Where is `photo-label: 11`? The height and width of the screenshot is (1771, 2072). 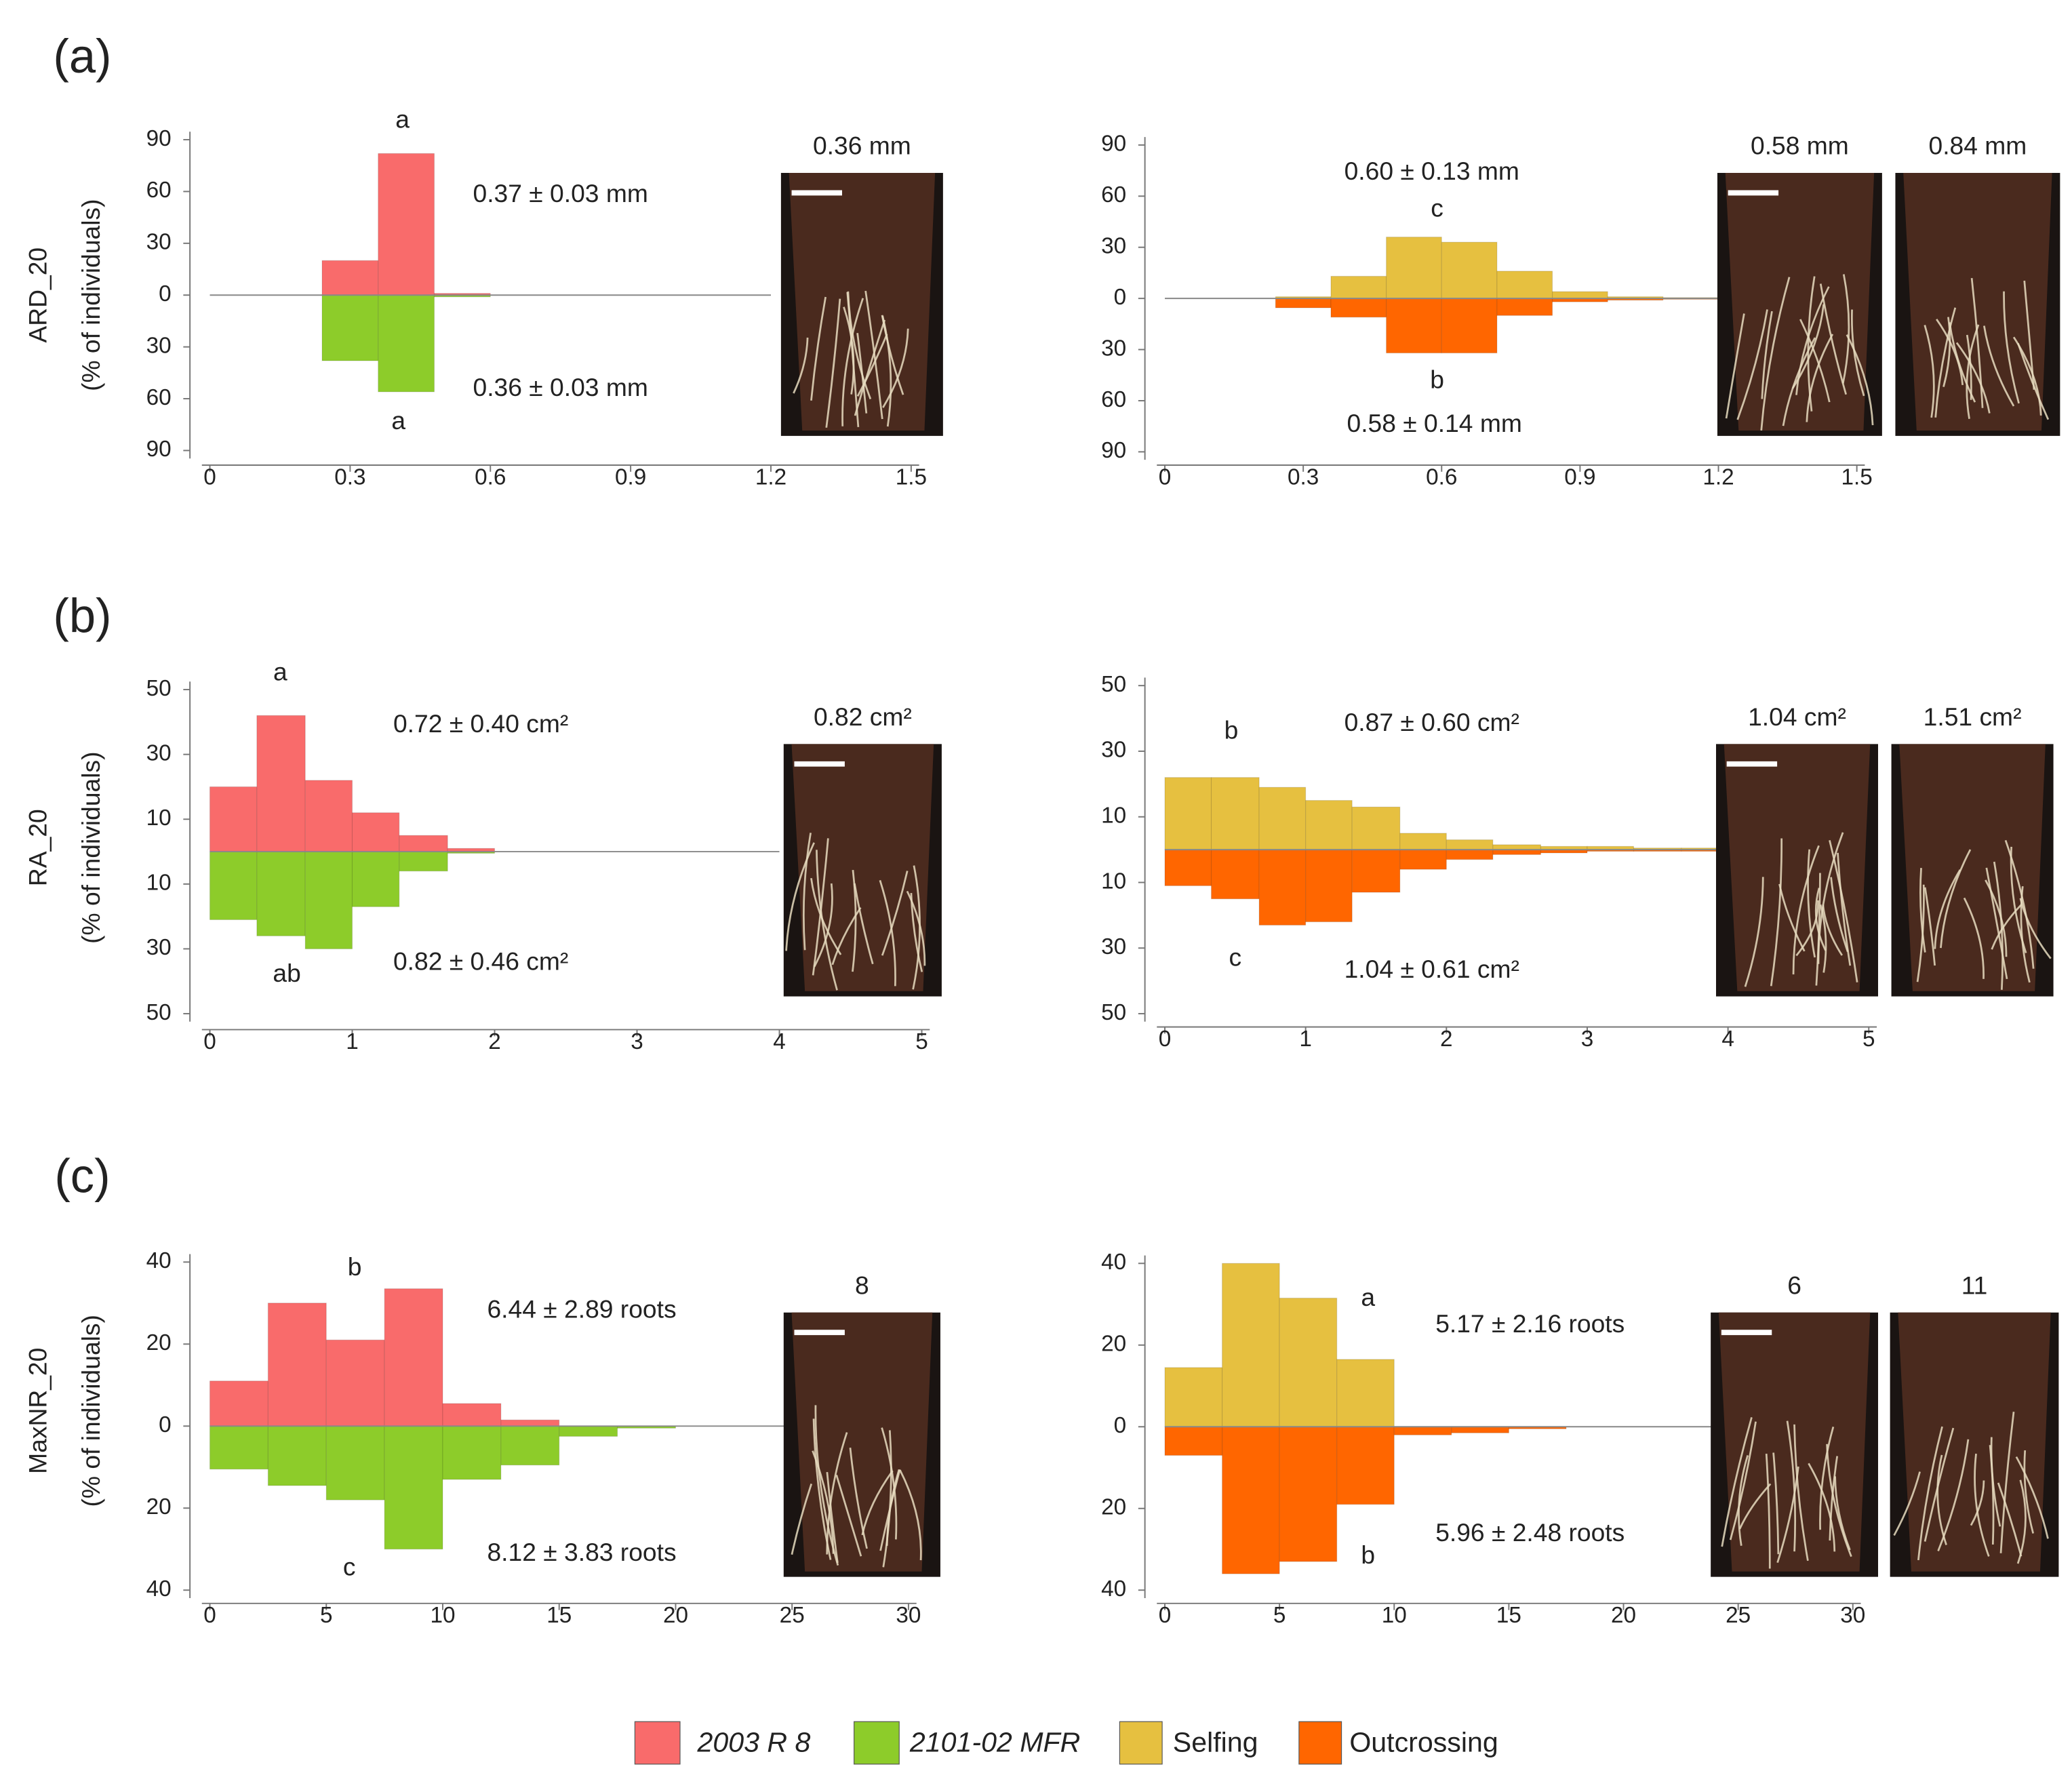
photo-label: 11 is located at coordinates (1974, 1285).